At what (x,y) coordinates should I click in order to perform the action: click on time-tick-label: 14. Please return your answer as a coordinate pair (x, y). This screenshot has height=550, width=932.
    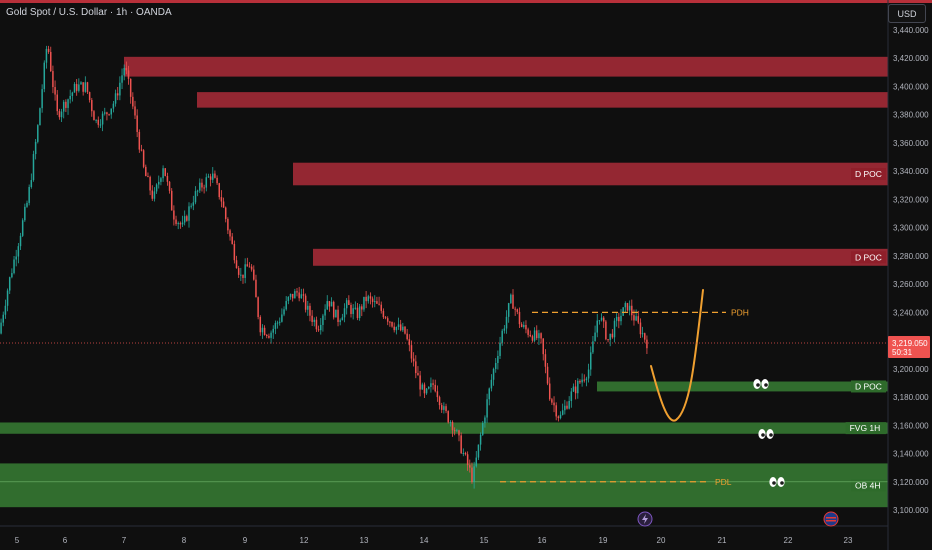
    Looking at the image, I should click on (424, 540).